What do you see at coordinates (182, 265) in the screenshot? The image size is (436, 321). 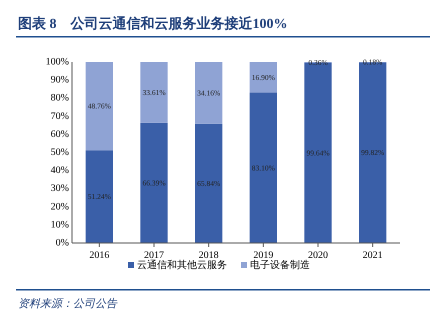 I see `legend-label: 云通信和其他云服务` at bounding box center [182, 265].